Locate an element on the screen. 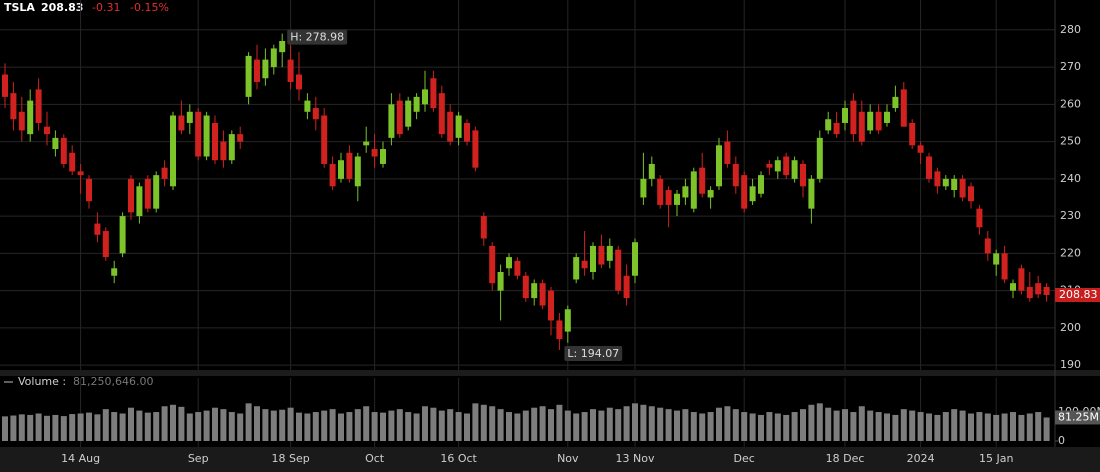 The height and width of the screenshot is (472, 1100). price-change-pct: -0.15% is located at coordinates (149, 7).